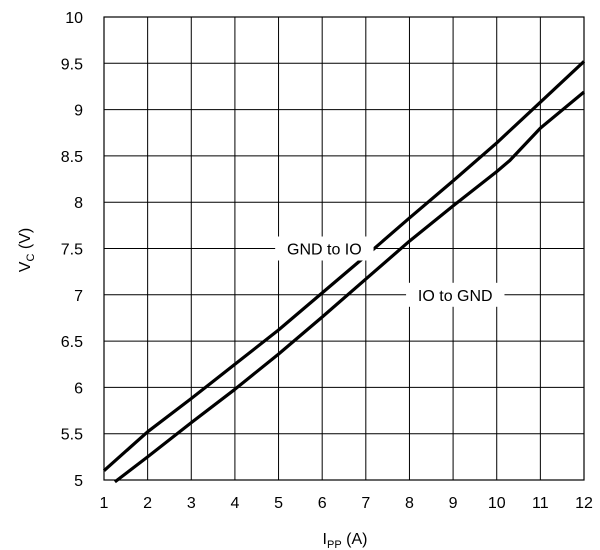  I want to click on x-axis-label: IPP (A), so click(345, 540).